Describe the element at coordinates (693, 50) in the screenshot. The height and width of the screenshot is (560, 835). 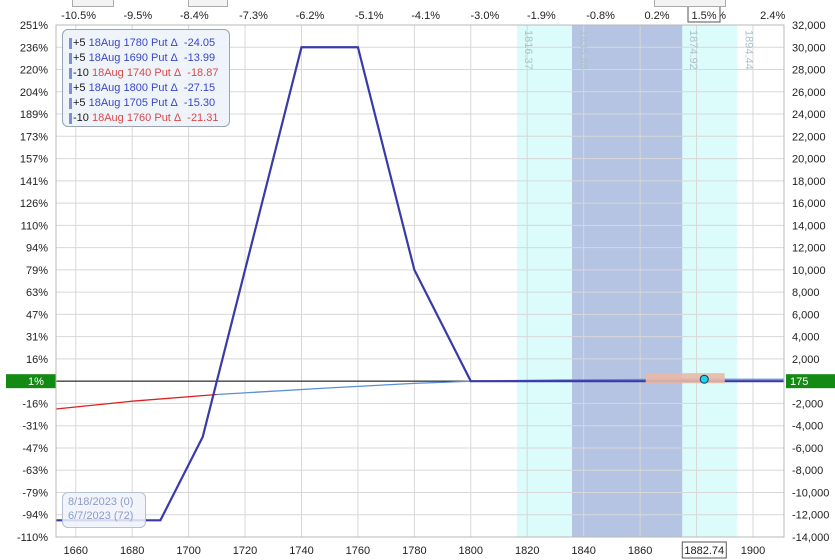
I see `band-label: 1874.92` at that location.